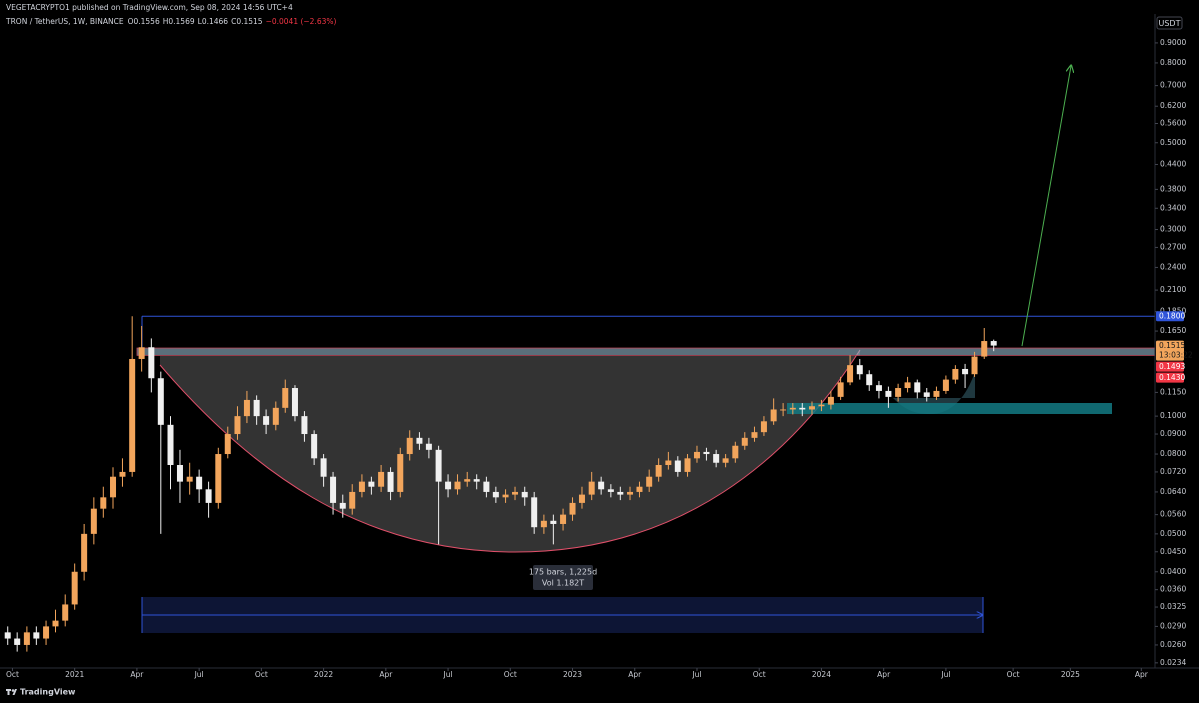 The height and width of the screenshot is (703, 1199). Describe the element at coordinates (1173, 606) in the screenshot. I see `y-tick-label: 0.0325` at that location.